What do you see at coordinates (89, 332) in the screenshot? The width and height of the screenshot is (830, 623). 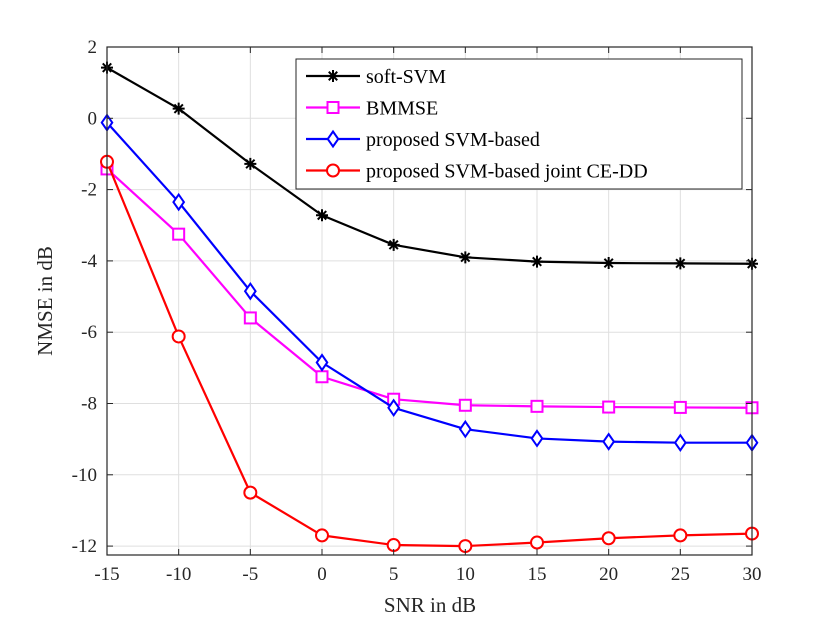 I see `y-tick-label: -6` at bounding box center [89, 332].